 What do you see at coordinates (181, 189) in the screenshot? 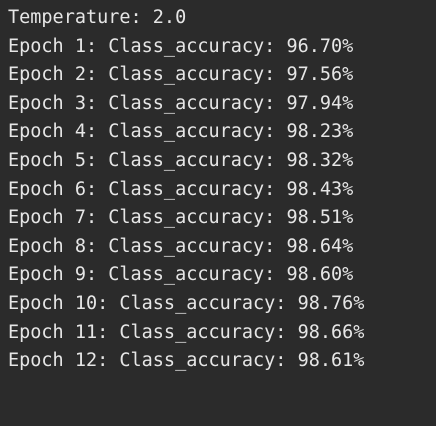
I see `output-line-epoch-6: Epoch 6: Class_accuracy: 98.43%` at bounding box center [181, 189].